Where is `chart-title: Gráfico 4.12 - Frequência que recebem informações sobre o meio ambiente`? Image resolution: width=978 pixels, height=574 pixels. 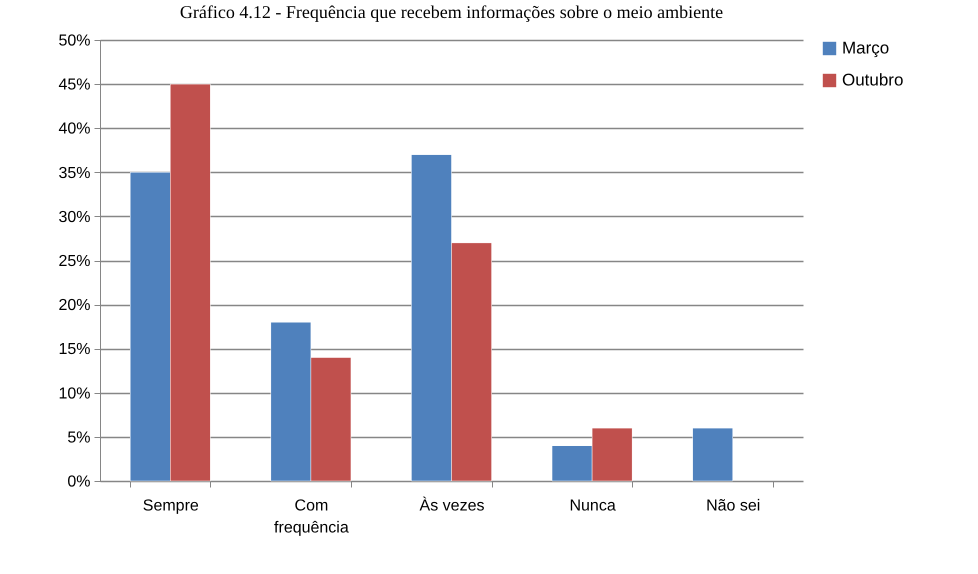
chart-title: Gráfico 4.12 - Frequência que recebem informações sobre o meio ambiente is located at coordinates (452, 12).